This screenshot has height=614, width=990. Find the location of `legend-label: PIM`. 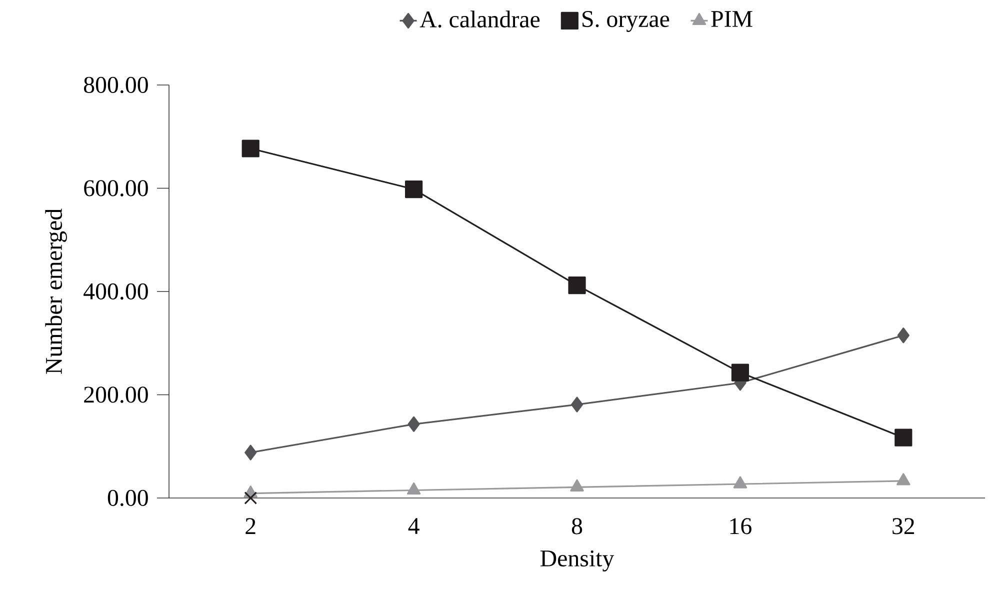

legend-label: PIM is located at coordinates (731, 19).